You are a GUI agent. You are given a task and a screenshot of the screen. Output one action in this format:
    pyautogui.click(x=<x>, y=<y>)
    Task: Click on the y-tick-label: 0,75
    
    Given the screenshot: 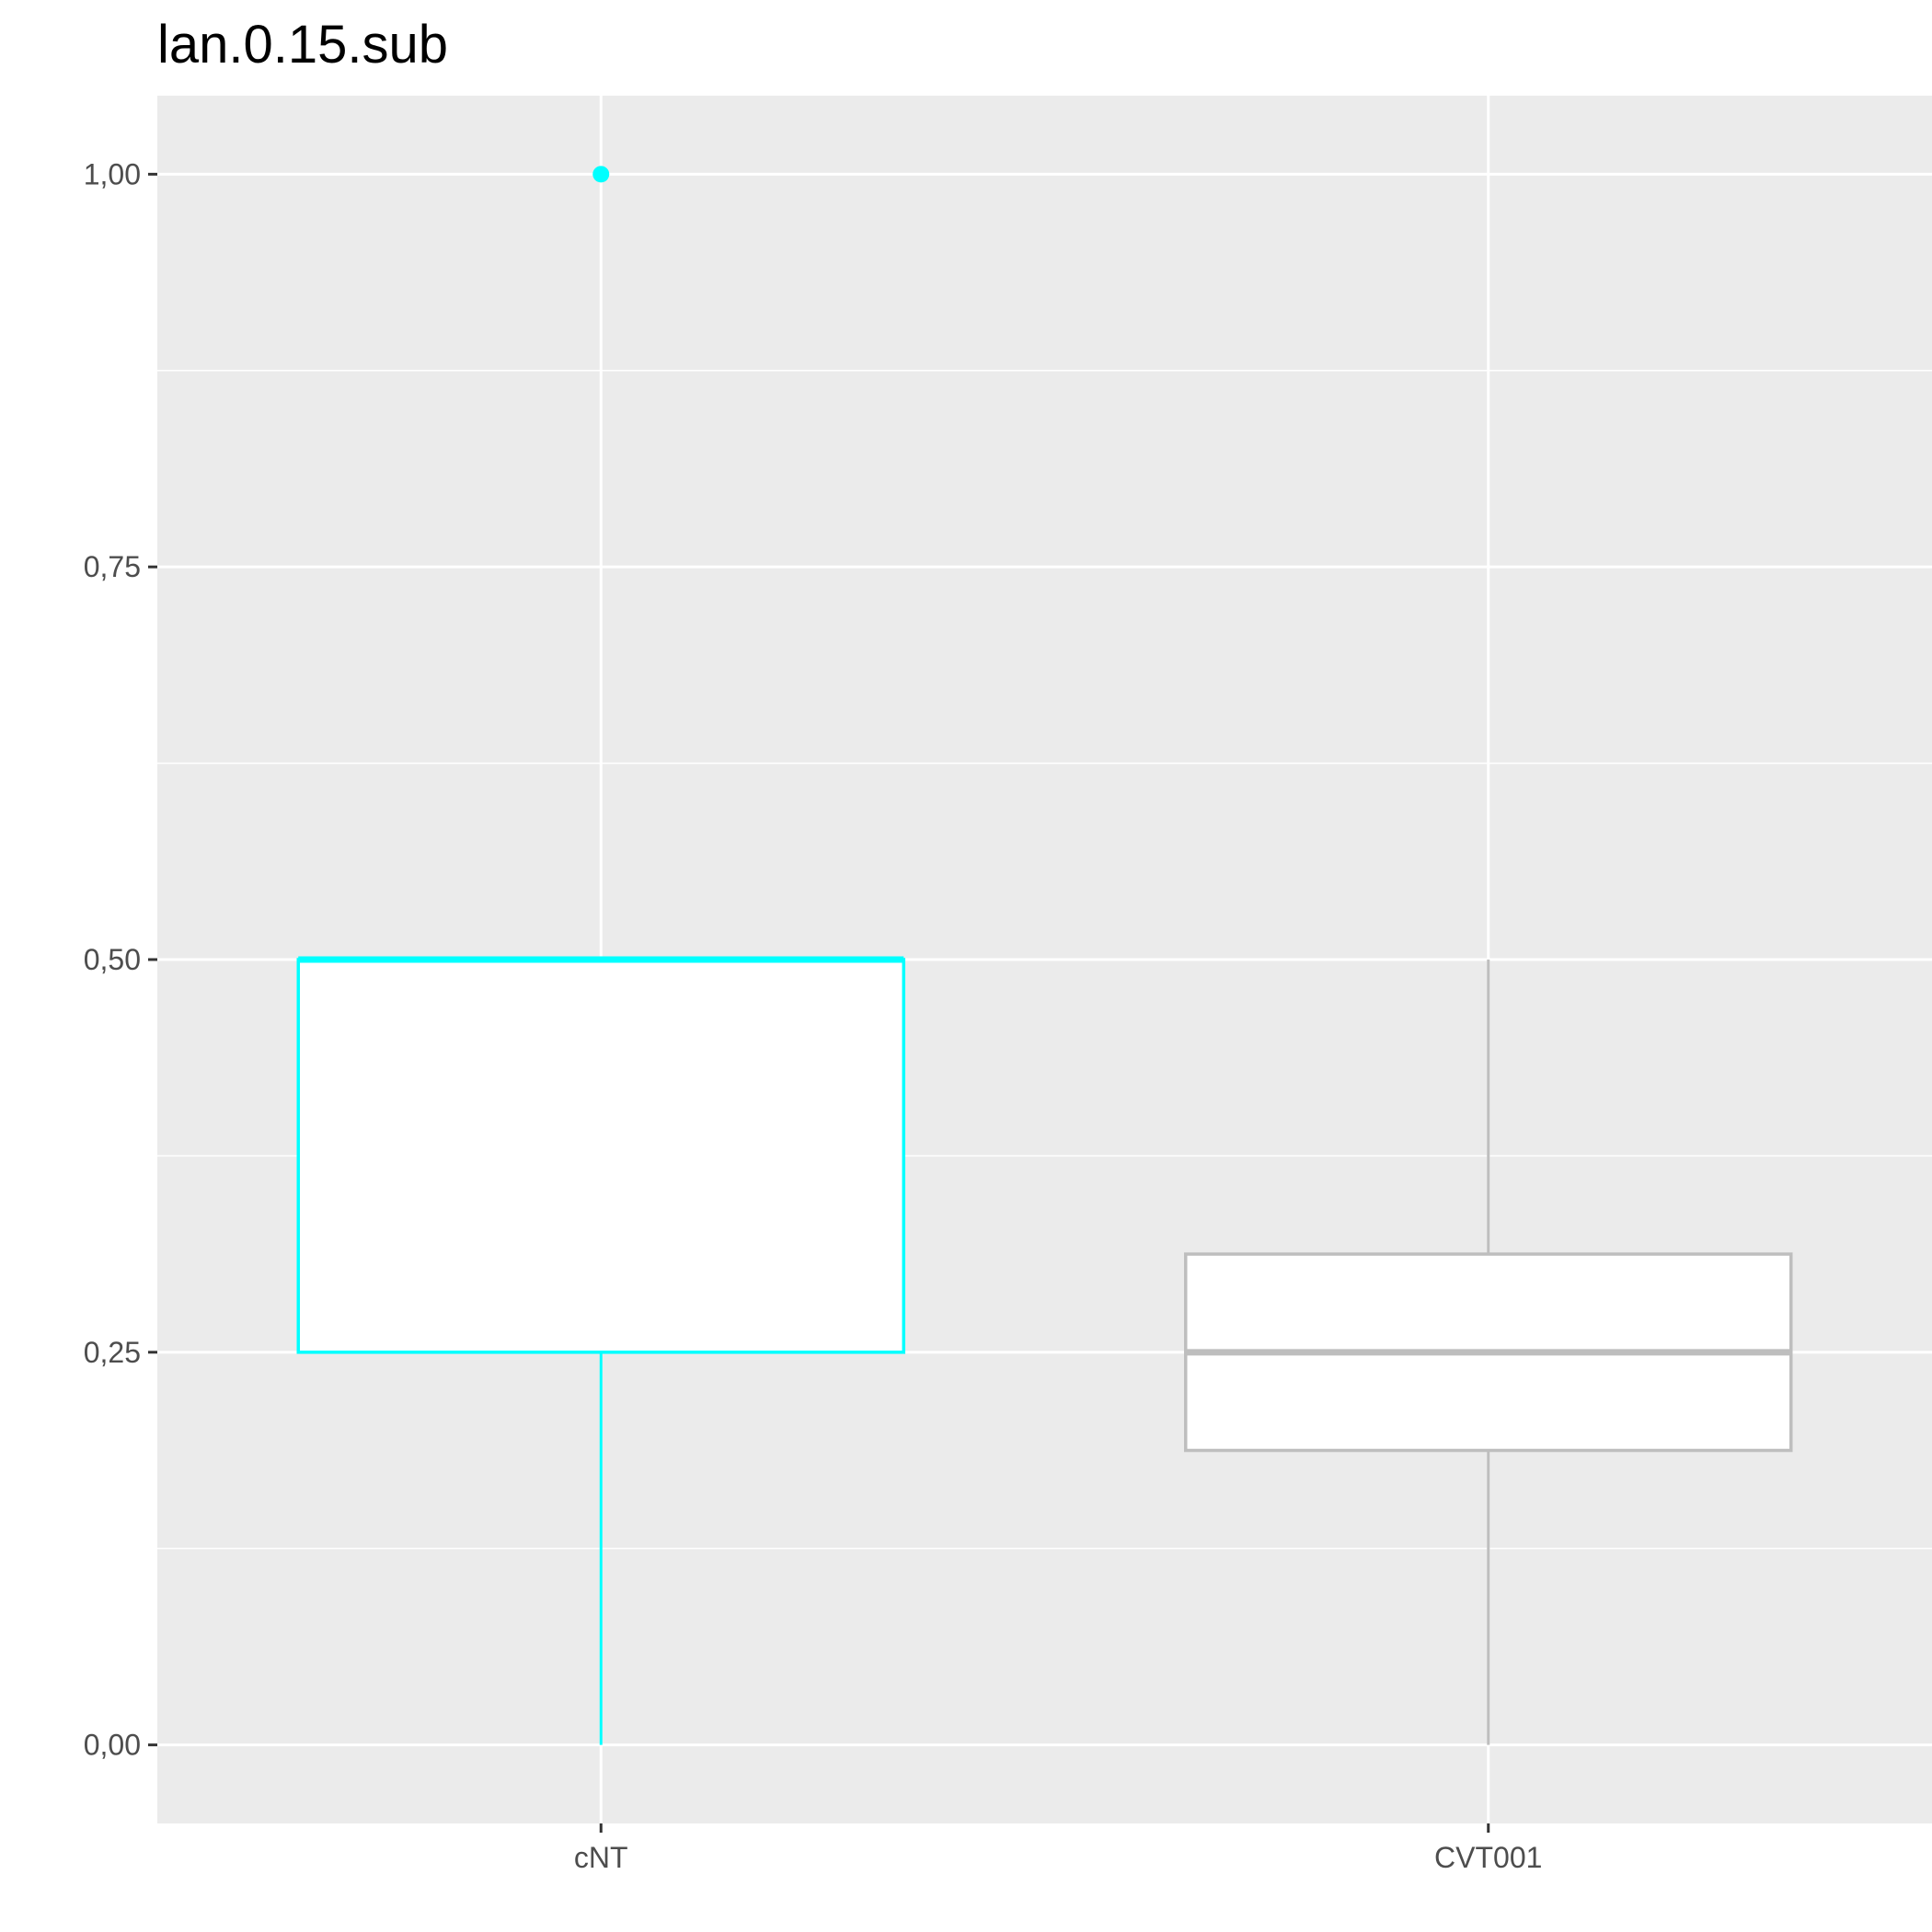 What is the action you would take?
    pyautogui.click(x=112, y=566)
    